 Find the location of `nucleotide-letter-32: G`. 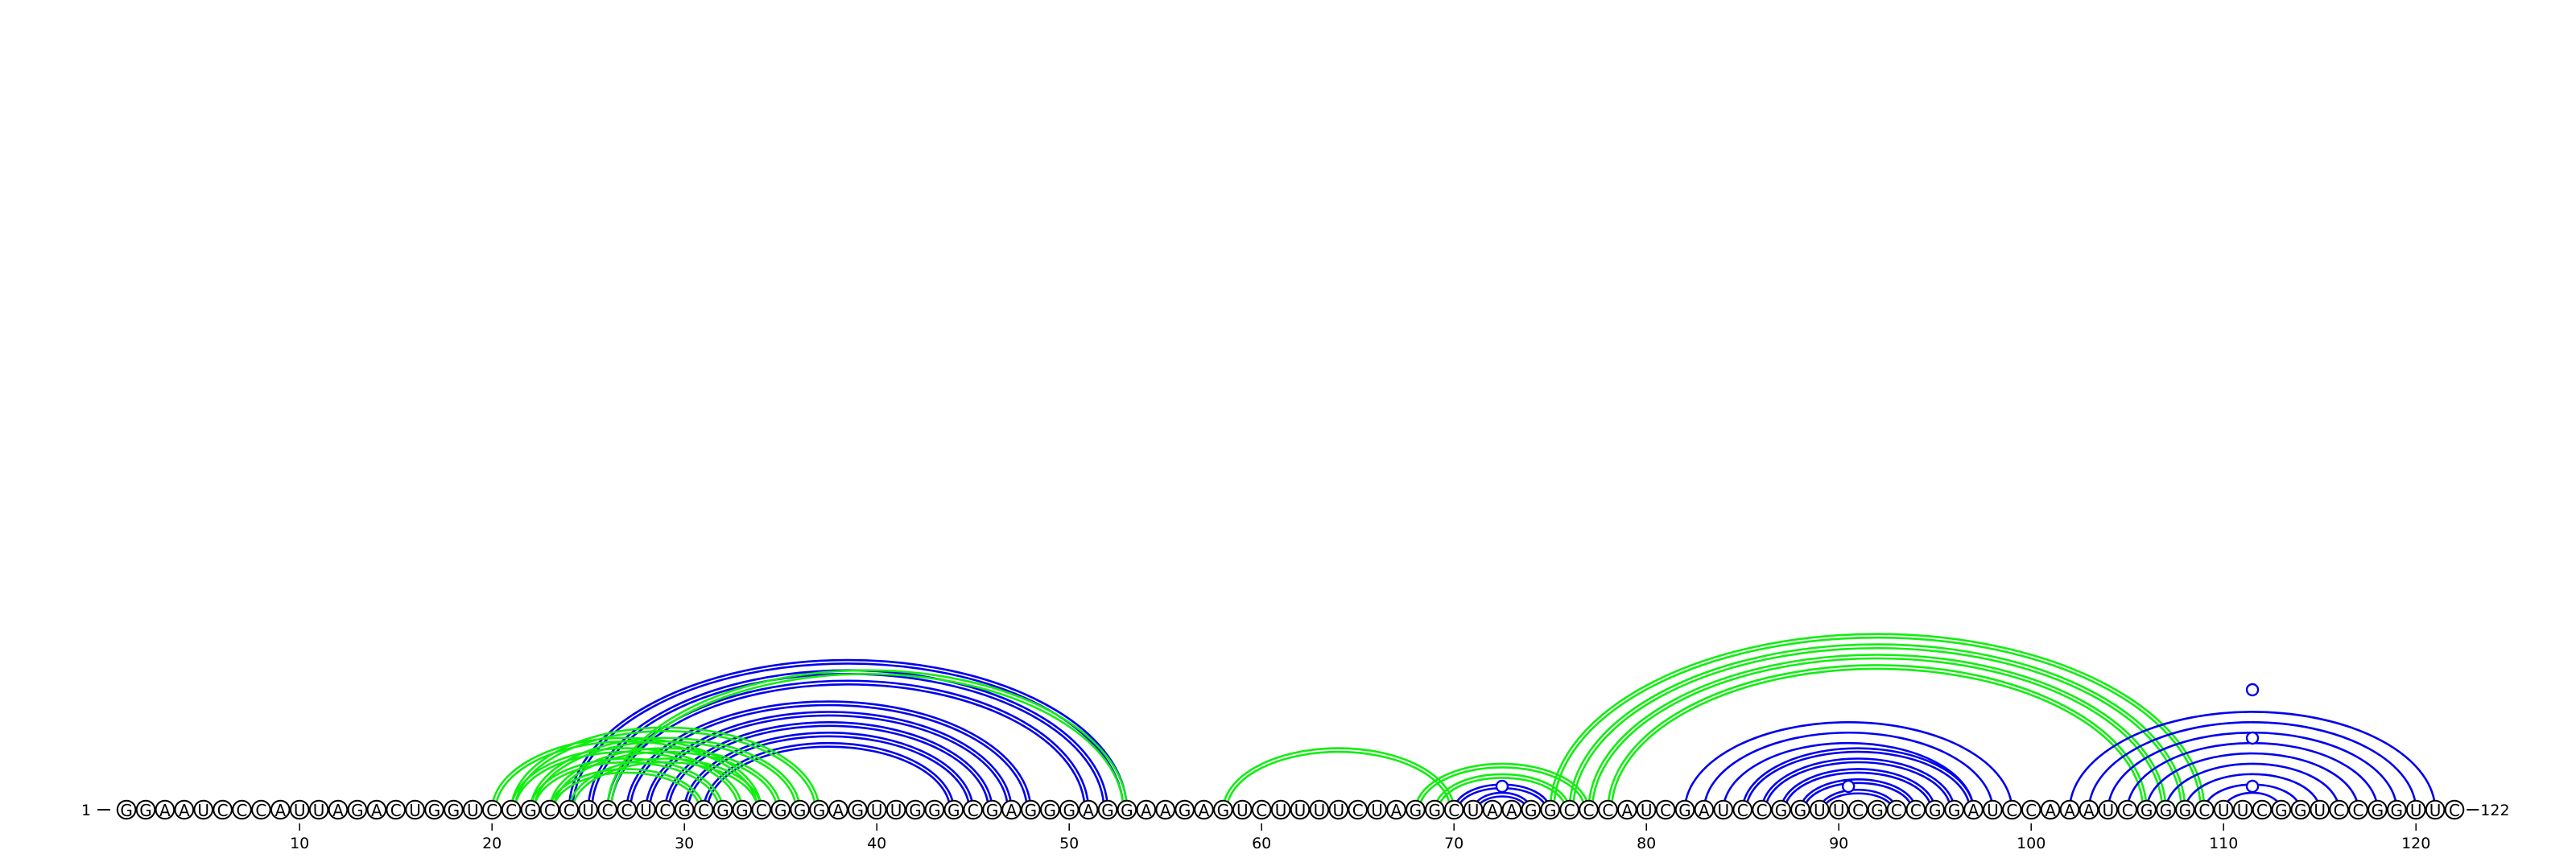

nucleotide-letter-32: G is located at coordinates (722, 811).